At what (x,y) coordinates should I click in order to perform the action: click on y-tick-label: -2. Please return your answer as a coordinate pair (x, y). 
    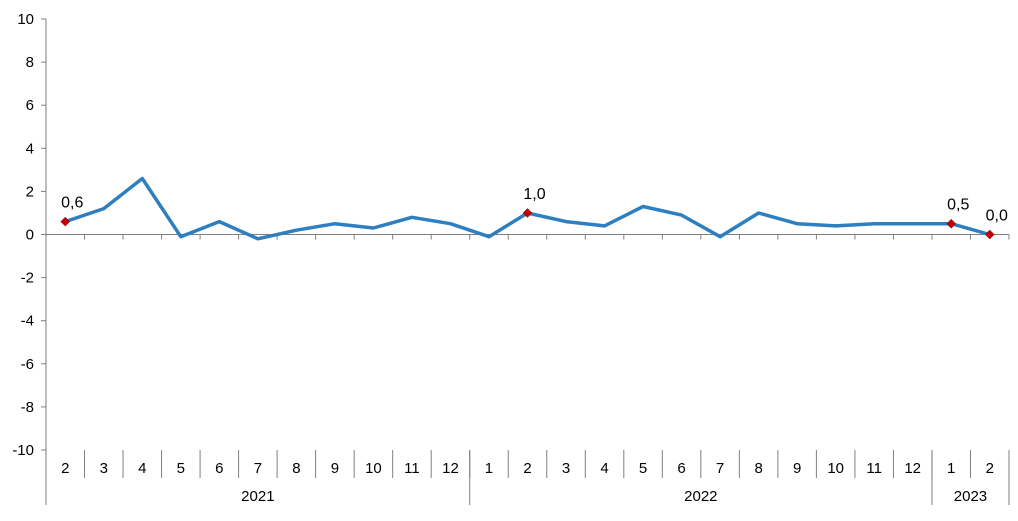
    Looking at the image, I should click on (27, 278).